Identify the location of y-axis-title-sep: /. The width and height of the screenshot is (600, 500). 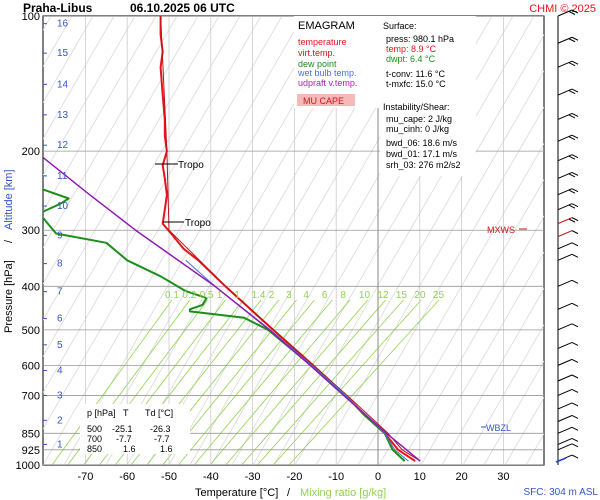
(9, 241).